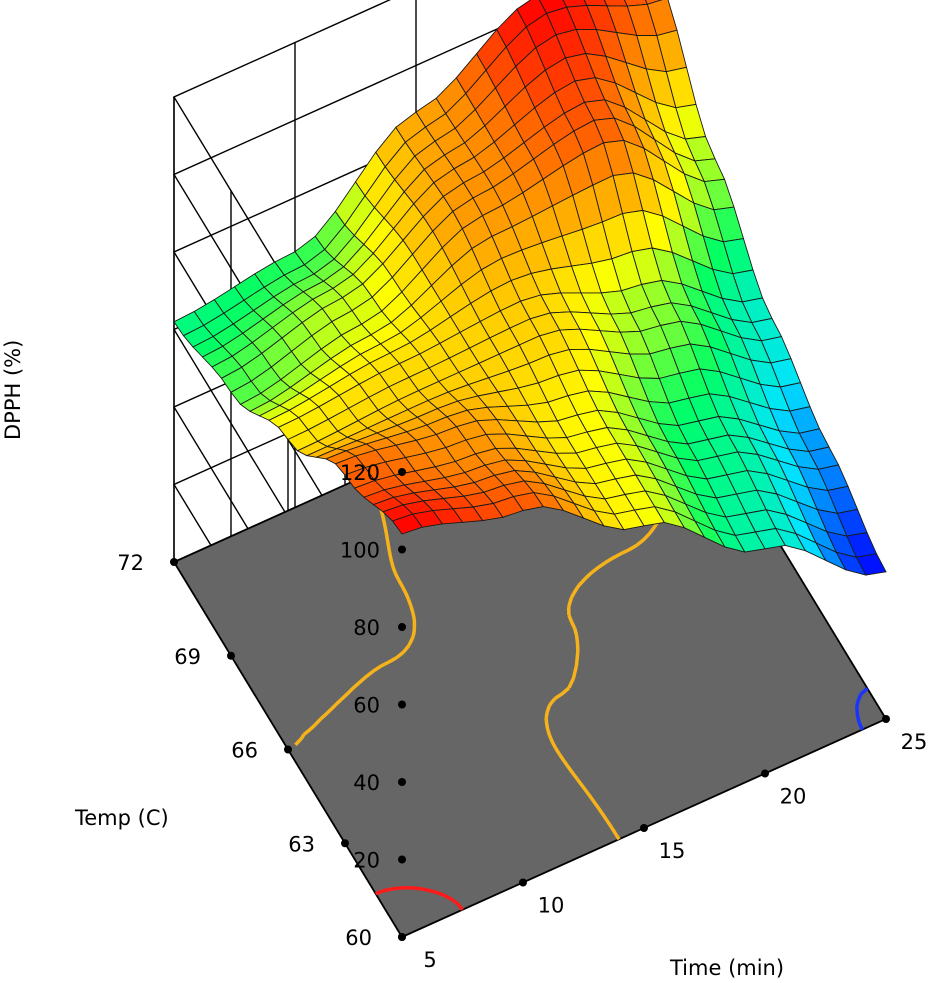 The width and height of the screenshot is (941, 983). I want to click on floor-contour-line, so click(862, 709).